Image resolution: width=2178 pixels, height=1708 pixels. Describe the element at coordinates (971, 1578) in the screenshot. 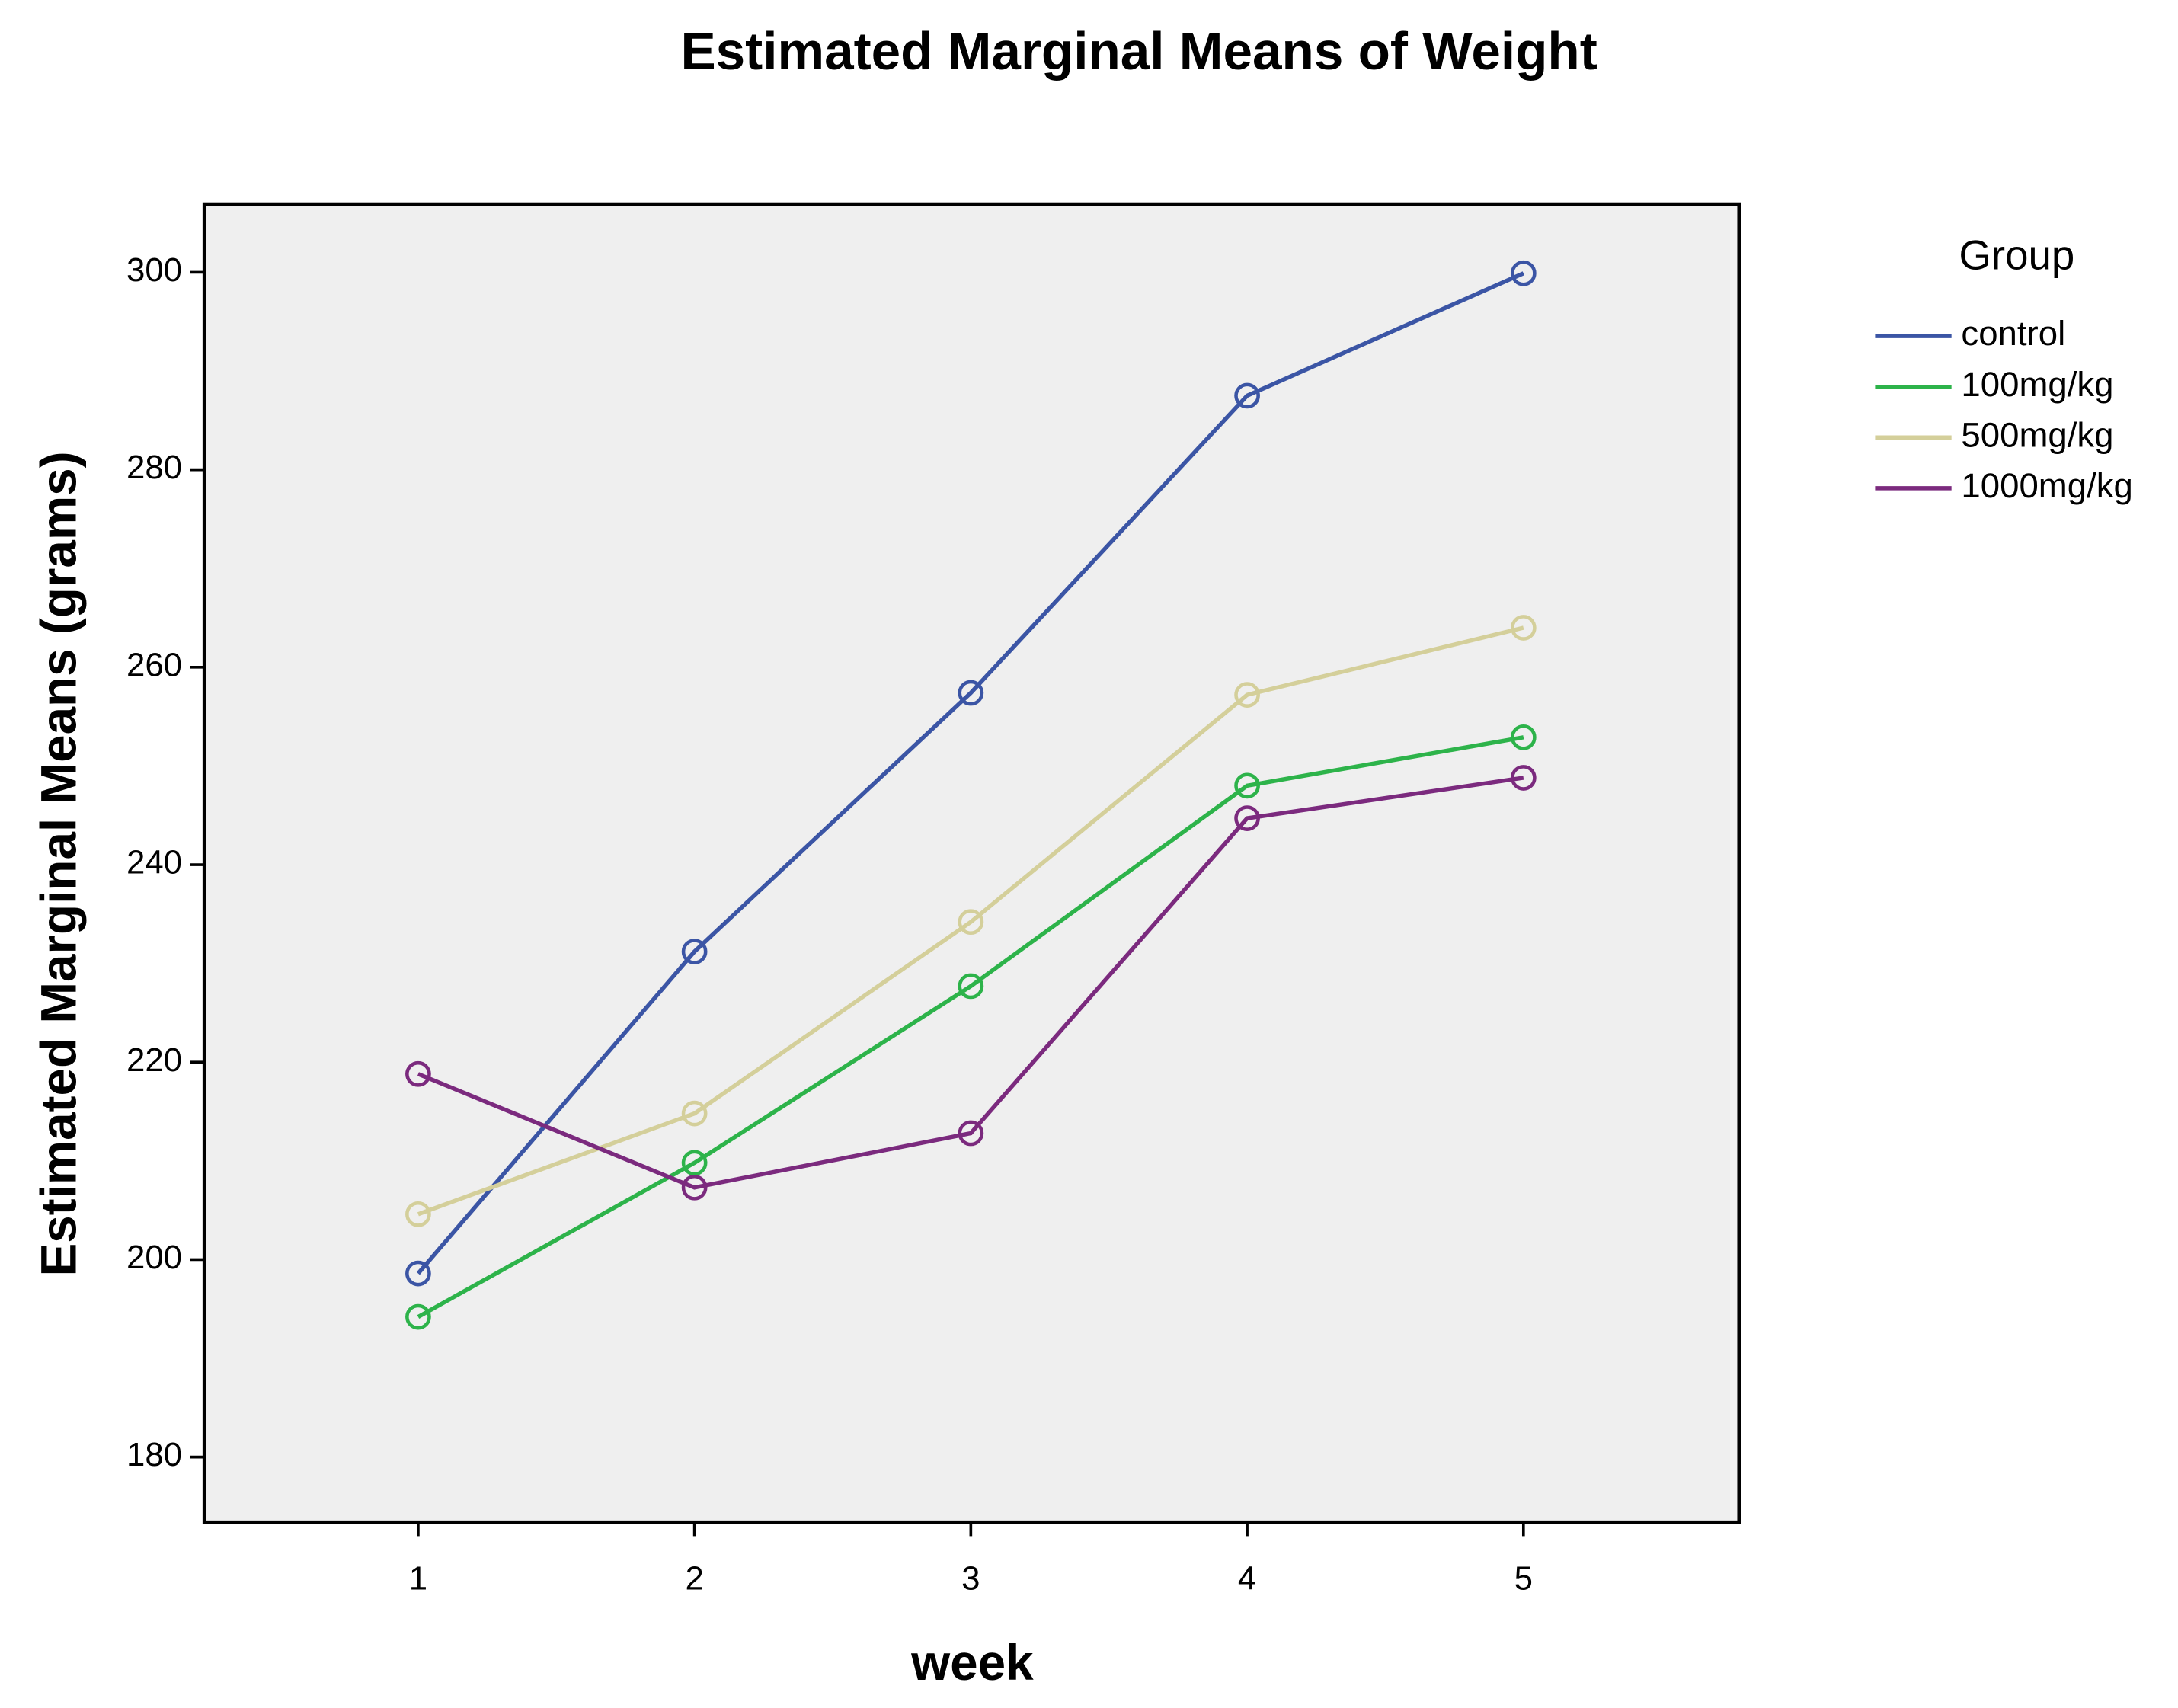

I see `x-tick-label: 3` at that location.